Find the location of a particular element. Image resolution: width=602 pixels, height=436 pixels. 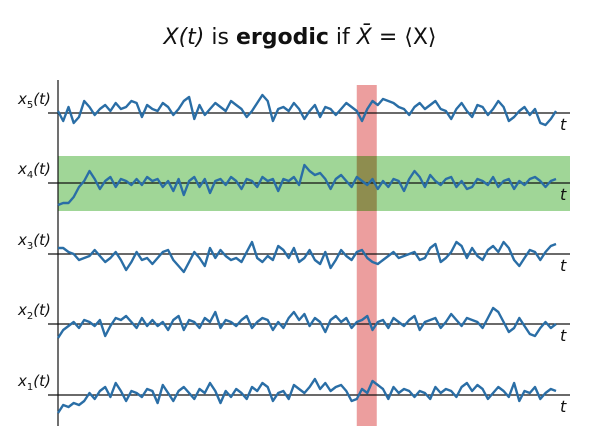

title-is-text: is is located at coordinates (220, 37).